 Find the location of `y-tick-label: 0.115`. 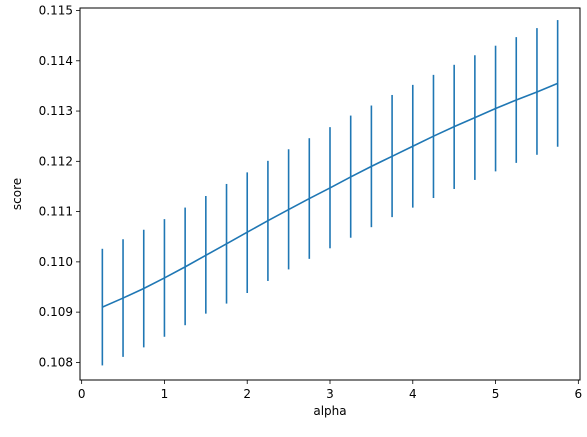

y-tick-label: 0.115 is located at coordinates (56, 11).